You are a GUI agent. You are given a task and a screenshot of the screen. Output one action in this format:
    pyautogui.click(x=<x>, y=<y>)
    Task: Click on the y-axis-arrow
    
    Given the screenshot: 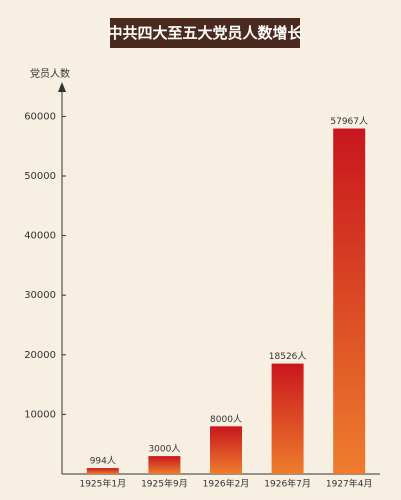 What is the action you would take?
    pyautogui.click(x=62, y=87)
    